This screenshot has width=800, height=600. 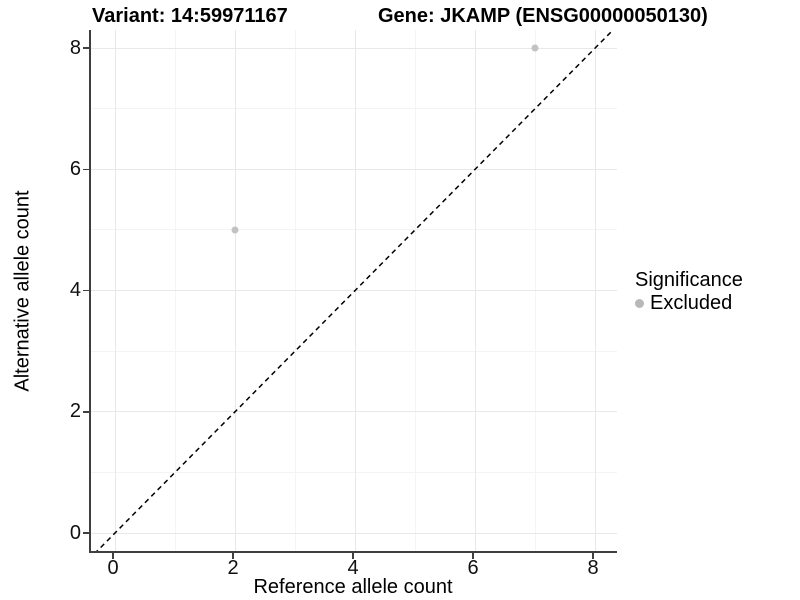 I want to click on legend-title: Significance, so click(x=689, y=280).